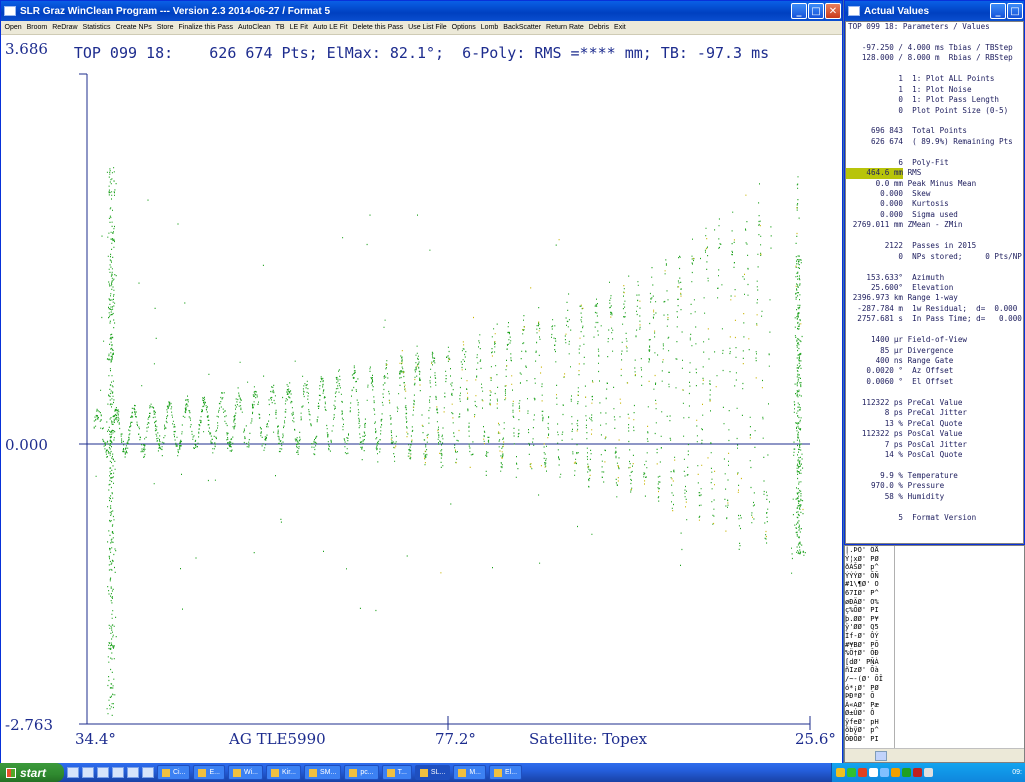 This screenshot has height=782, width=1025. What do you see at coordinates (930, 298) in the screenshot?
I see `values-row-label: Range 1-way` at bounding box center [930, 298].